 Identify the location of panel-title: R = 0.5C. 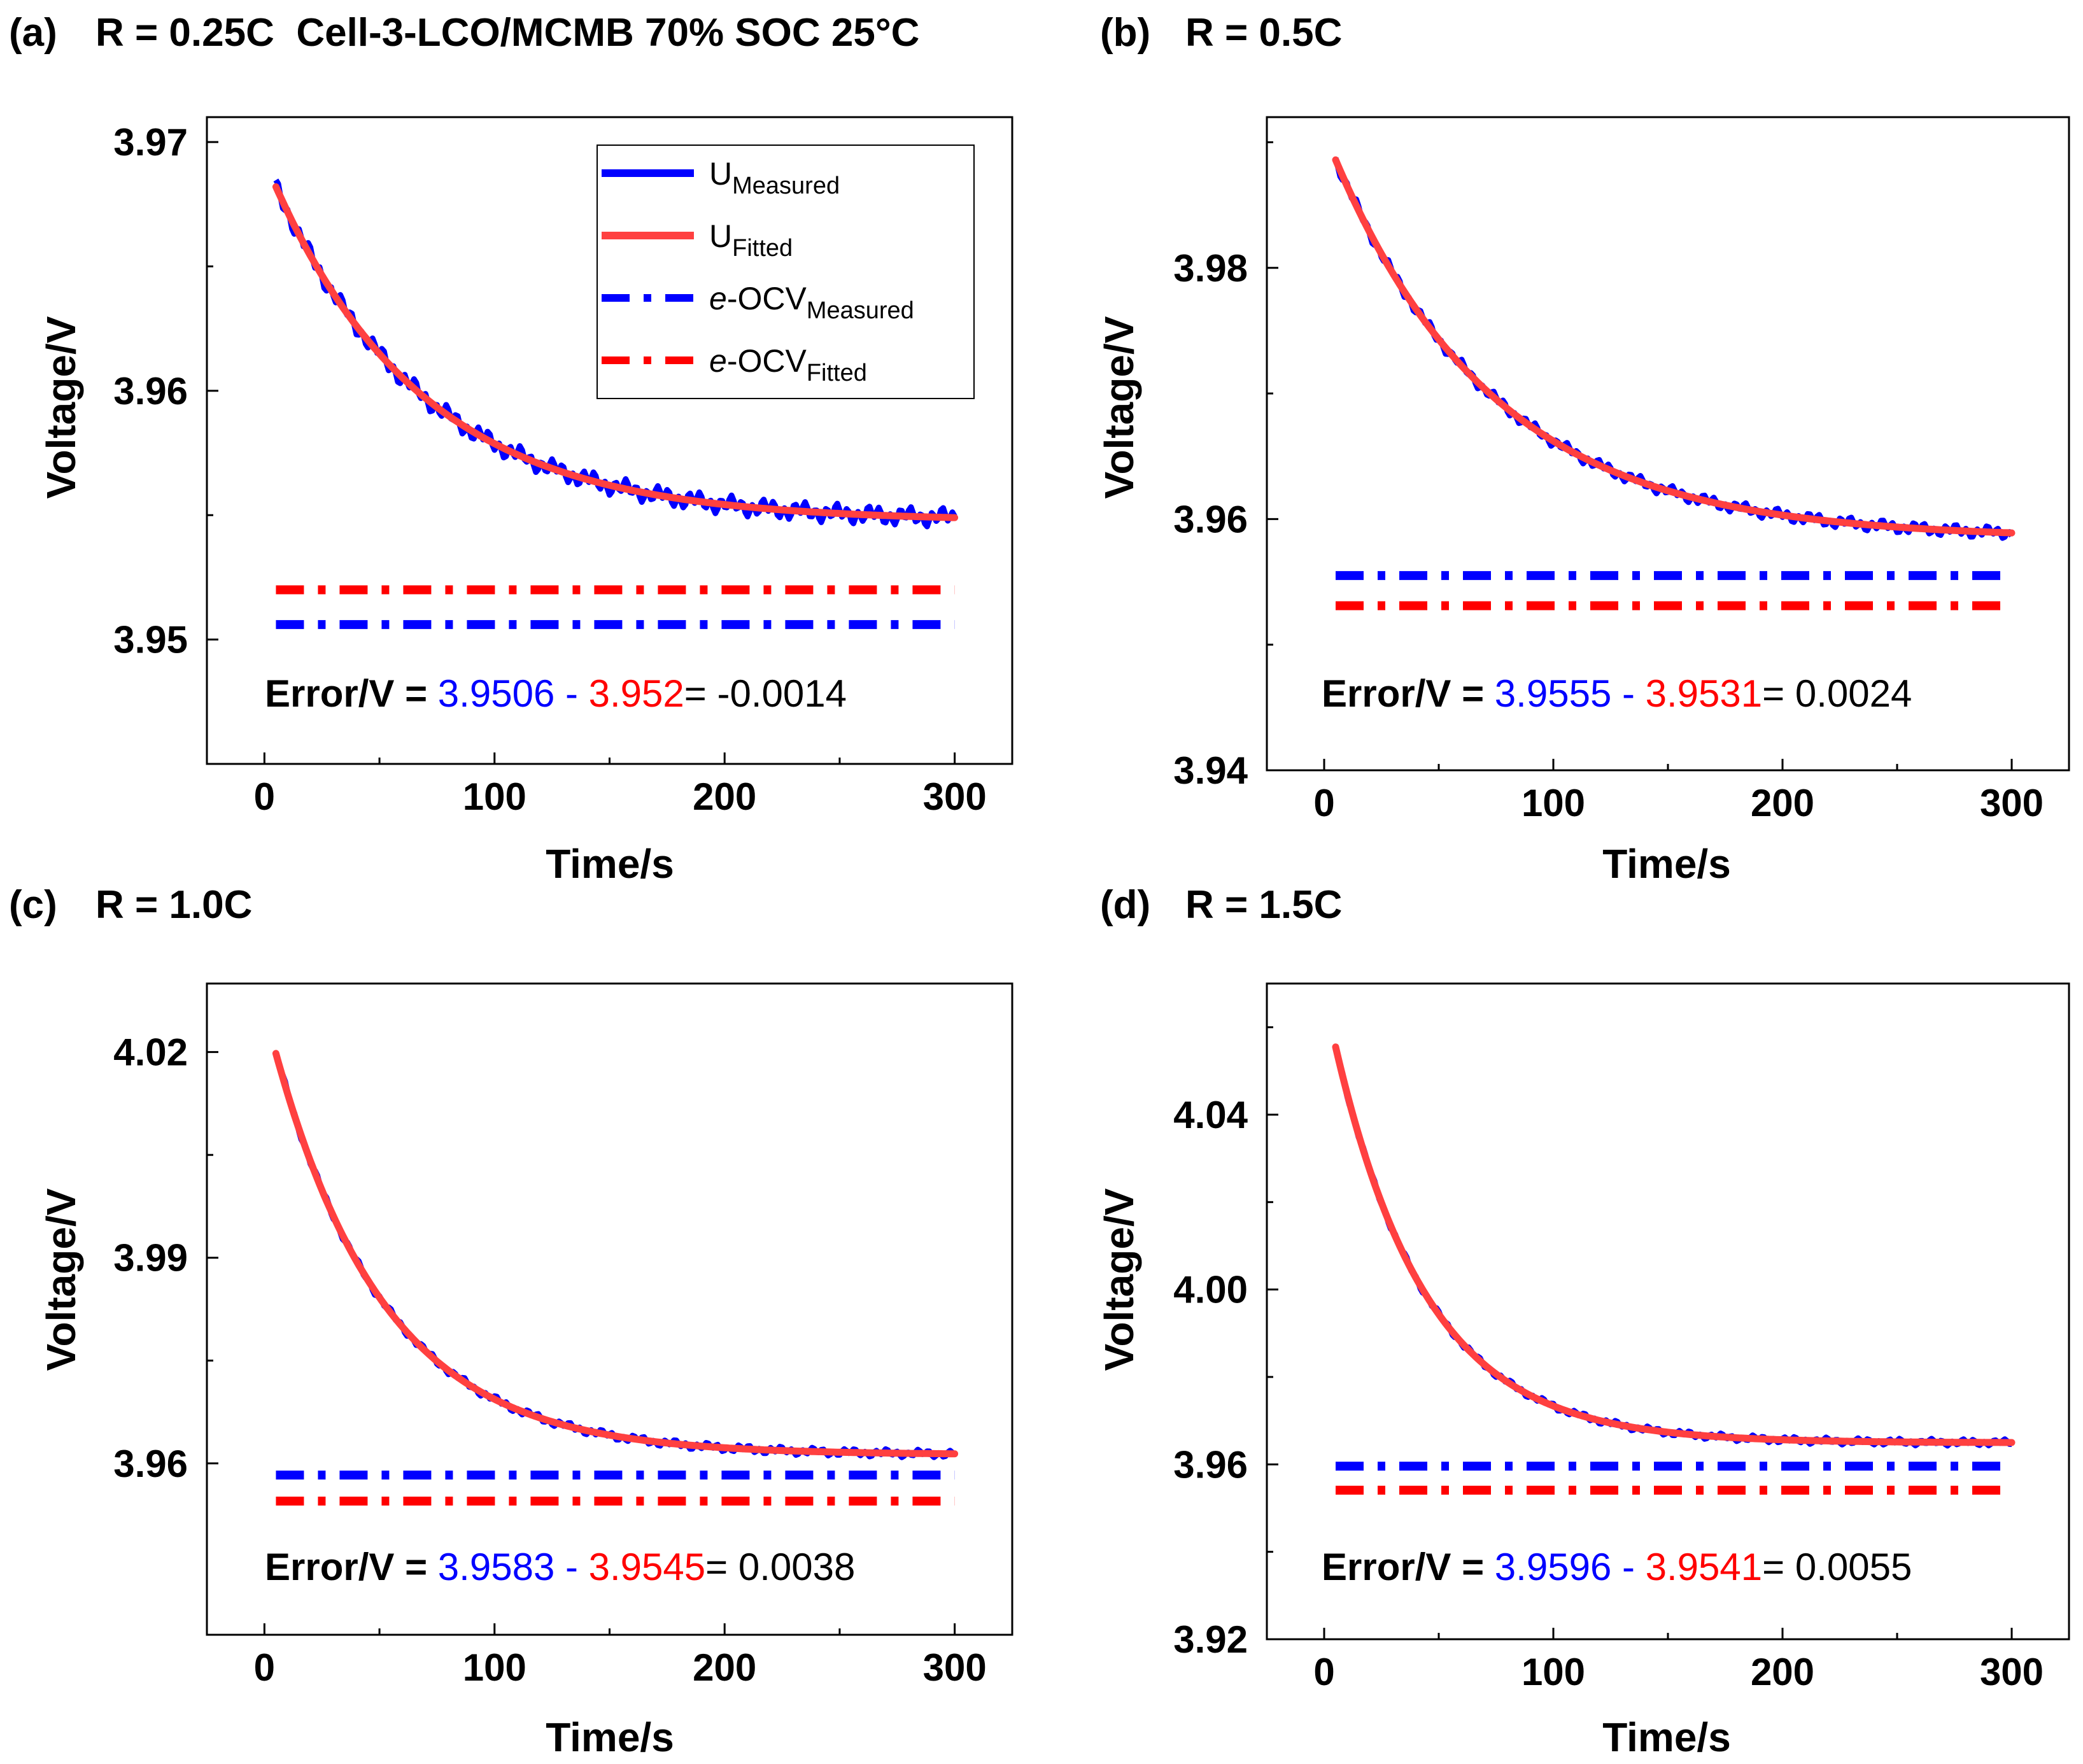
(1263, 33).